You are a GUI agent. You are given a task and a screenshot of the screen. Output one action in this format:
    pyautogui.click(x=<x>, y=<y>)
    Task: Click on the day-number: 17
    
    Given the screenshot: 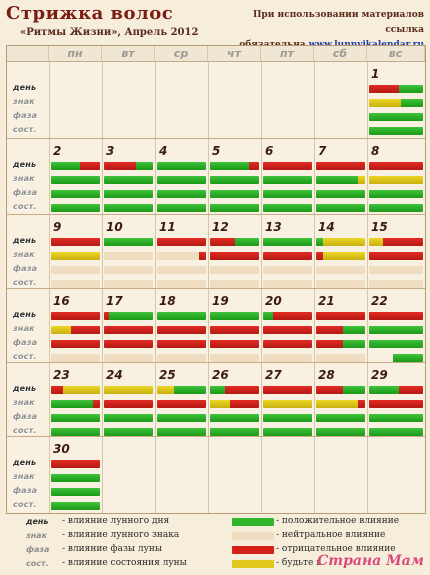 What is the action you would take?
    pyautogui.click(x=114, y=301)
    